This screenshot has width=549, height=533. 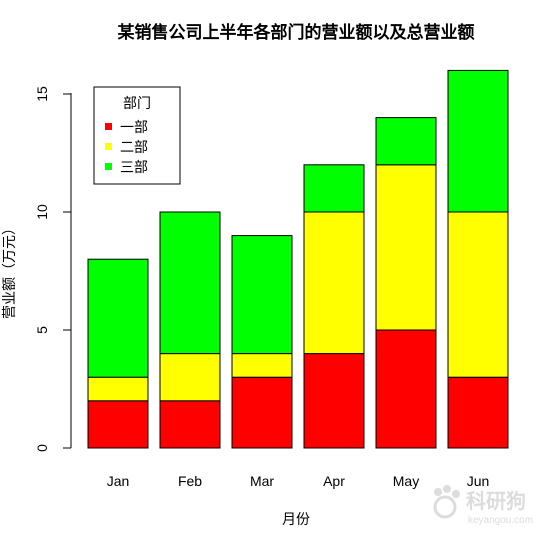 I want to click on y-tick-label: 0, so click(x=42, y=448).